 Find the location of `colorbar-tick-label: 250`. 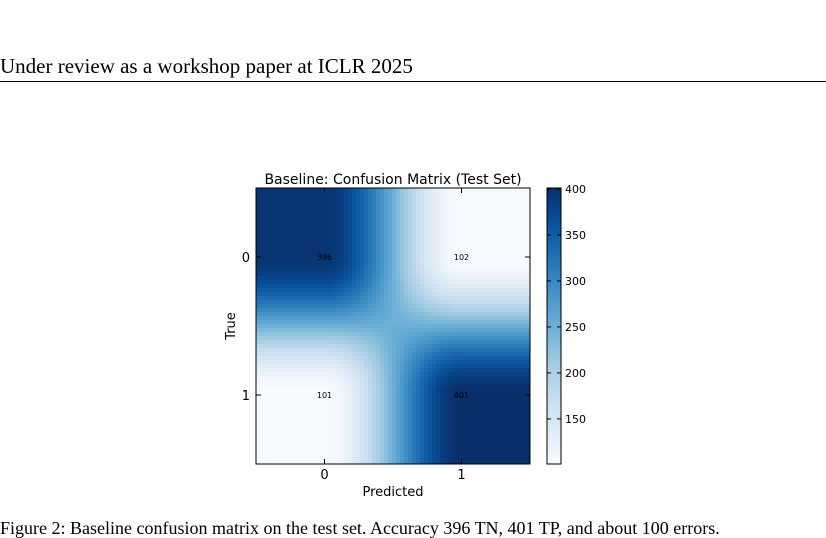

colorbar-tick-label: 250 is located at coordinates (575, 327).